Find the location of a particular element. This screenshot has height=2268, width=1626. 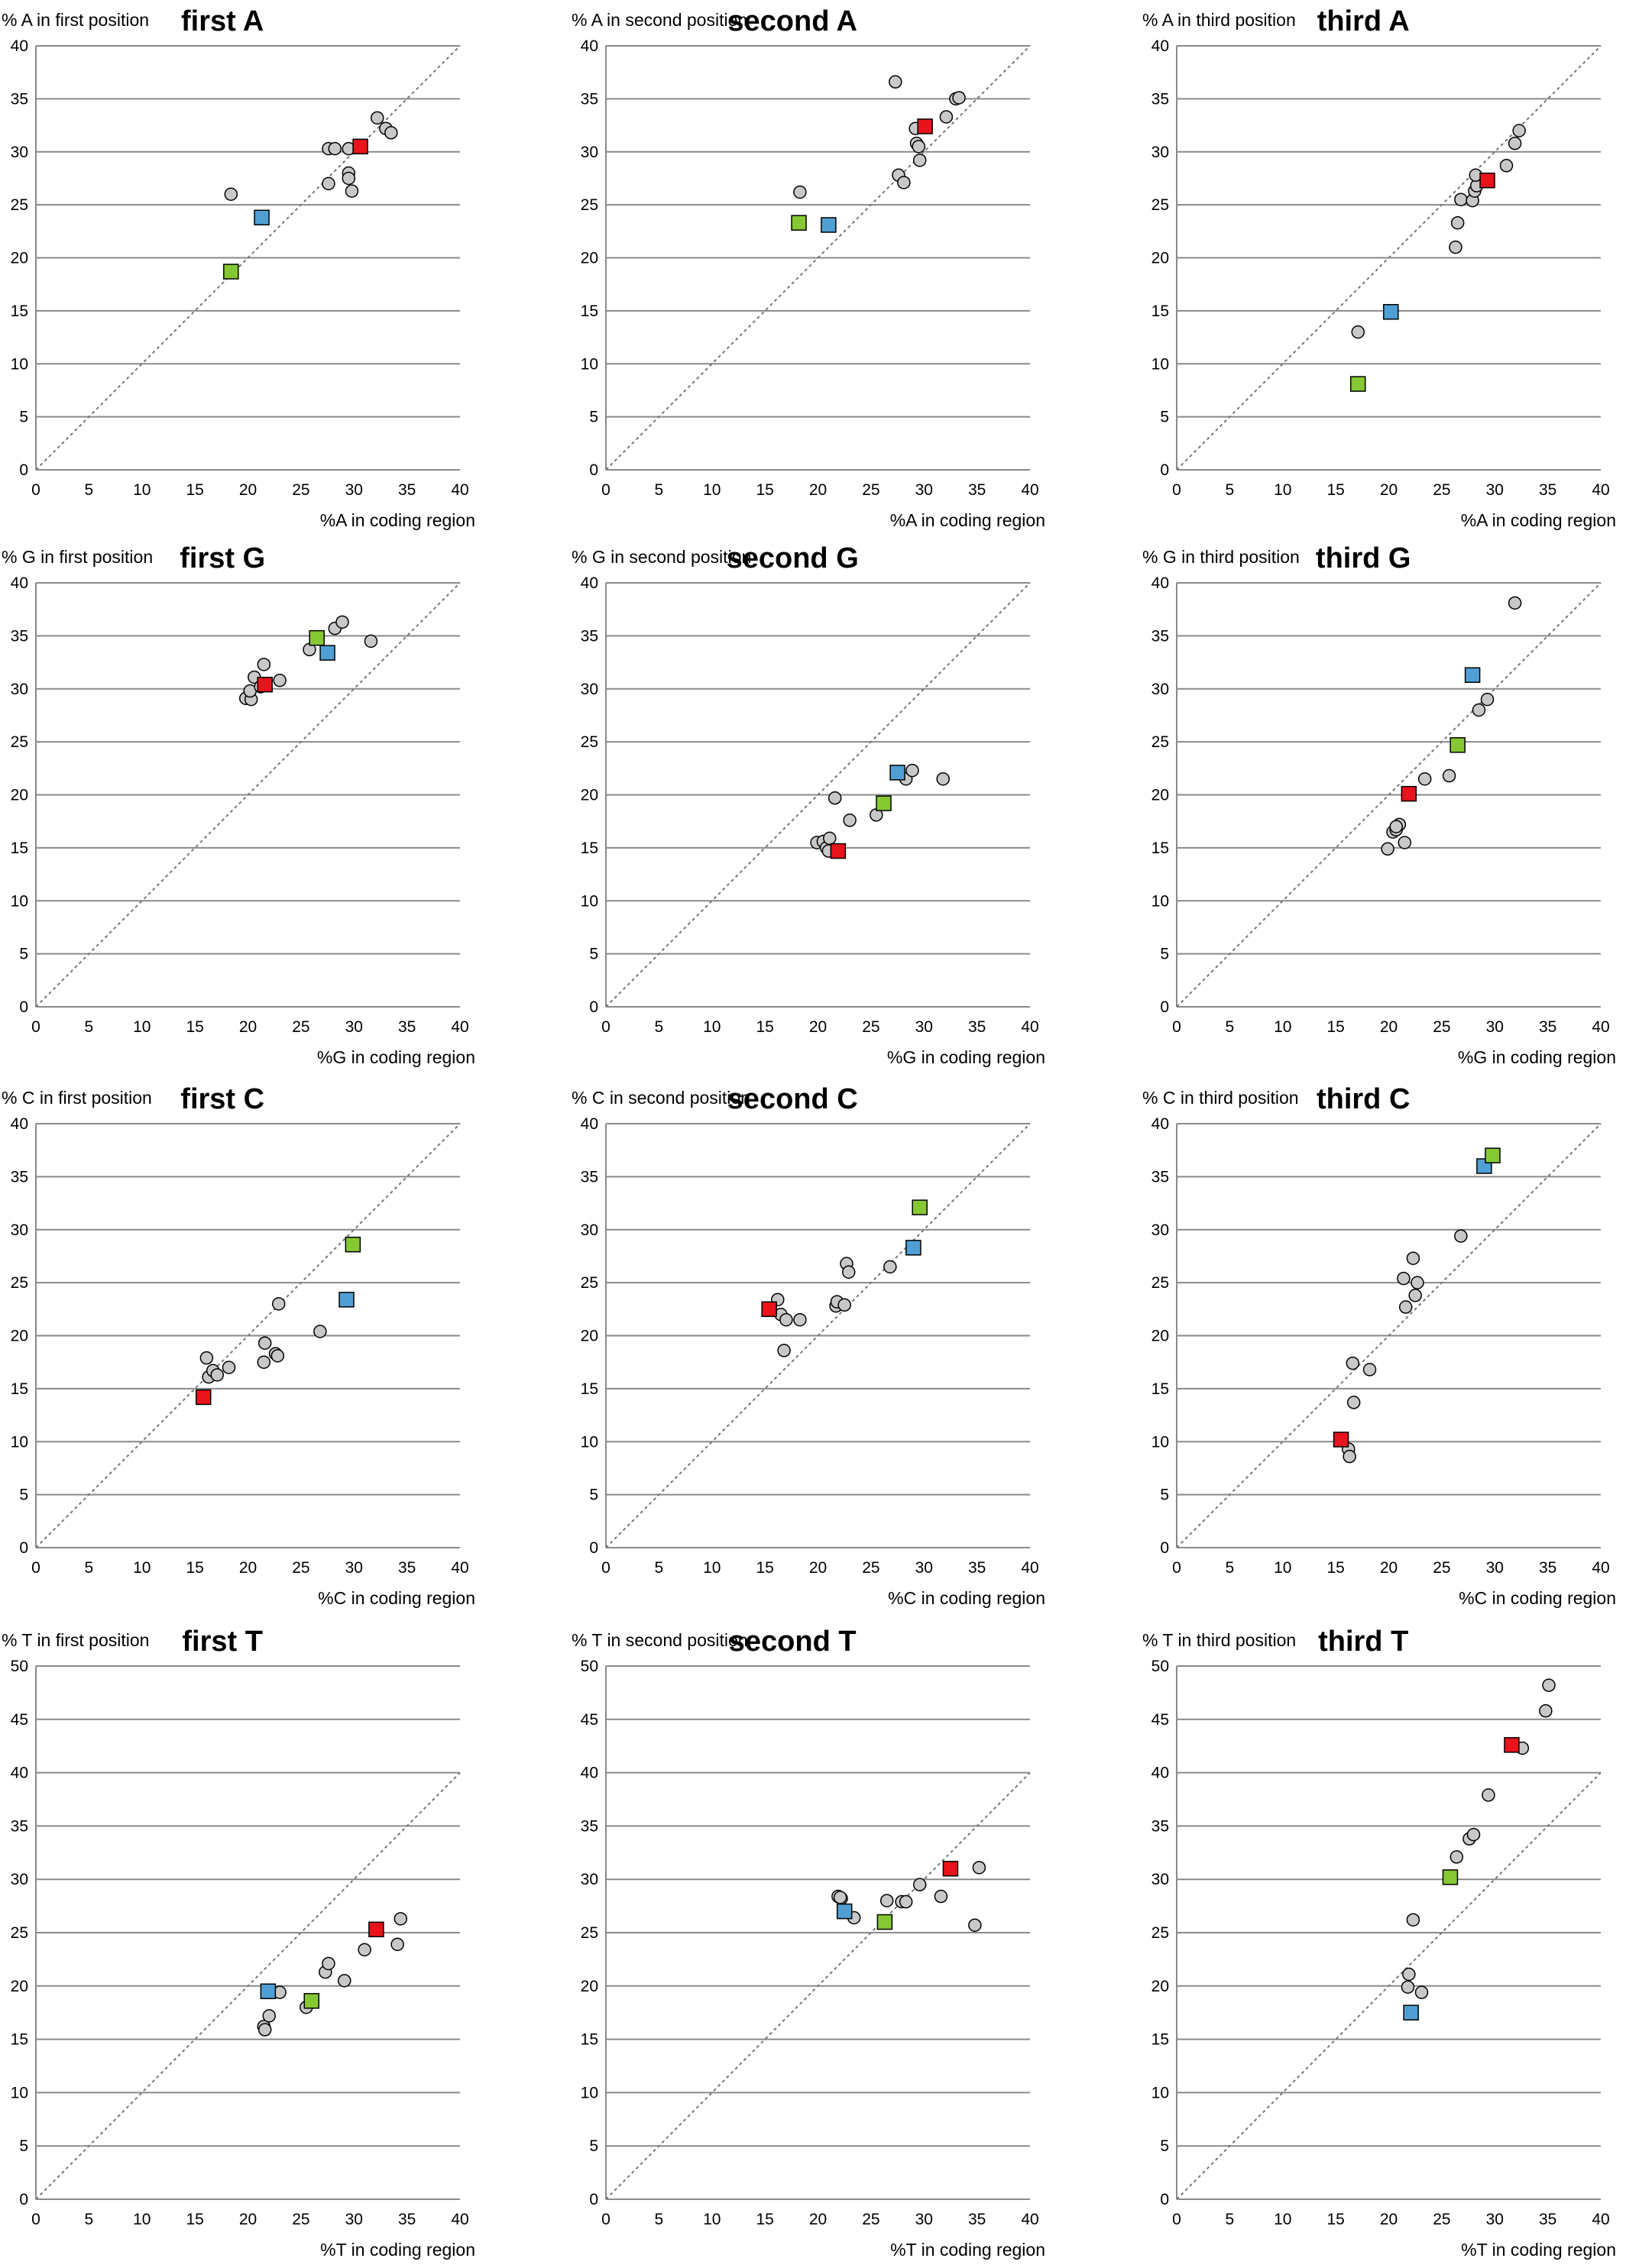

chart-0-y-axis-label: % A in first position is located at coordinates (75, 20).